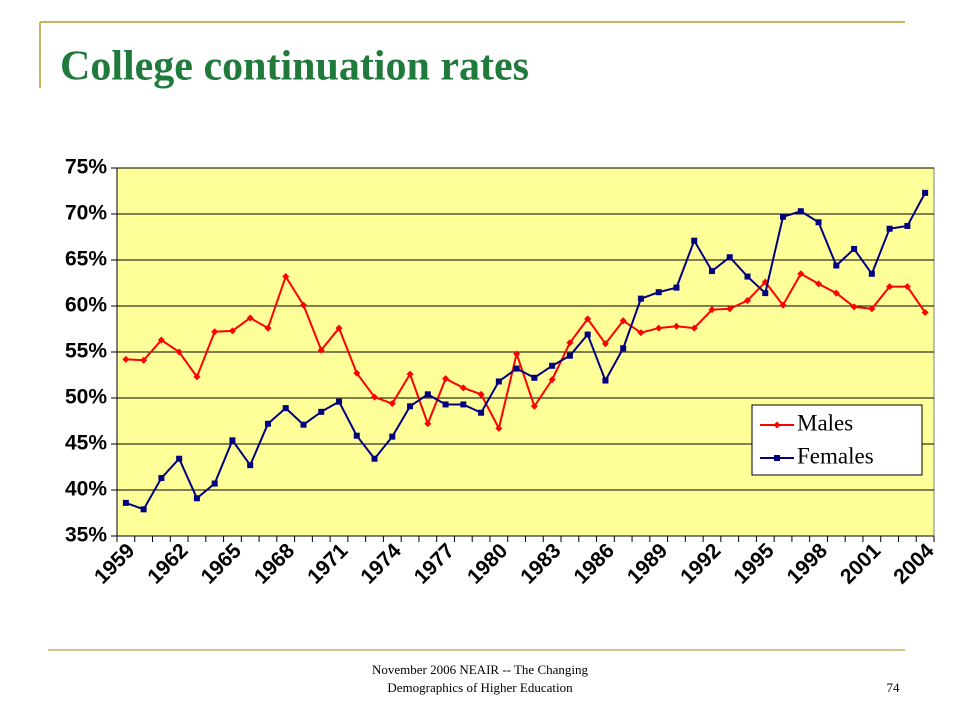 The height and width of the screenshot is (720, 960). Describe the element at coordinates (167, 563) in the screenshot. I see `x-tick-label: 1962` at that location.